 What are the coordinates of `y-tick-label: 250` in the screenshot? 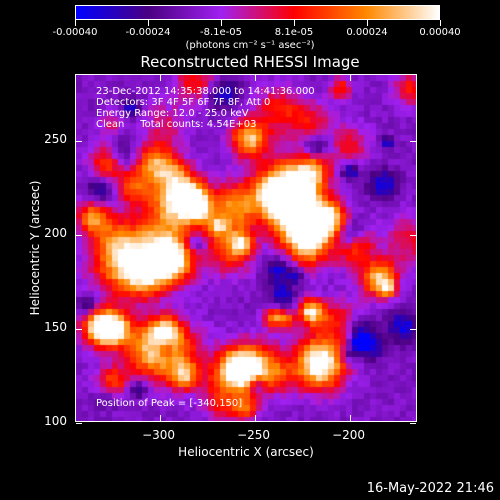 It's located at (55, 138).